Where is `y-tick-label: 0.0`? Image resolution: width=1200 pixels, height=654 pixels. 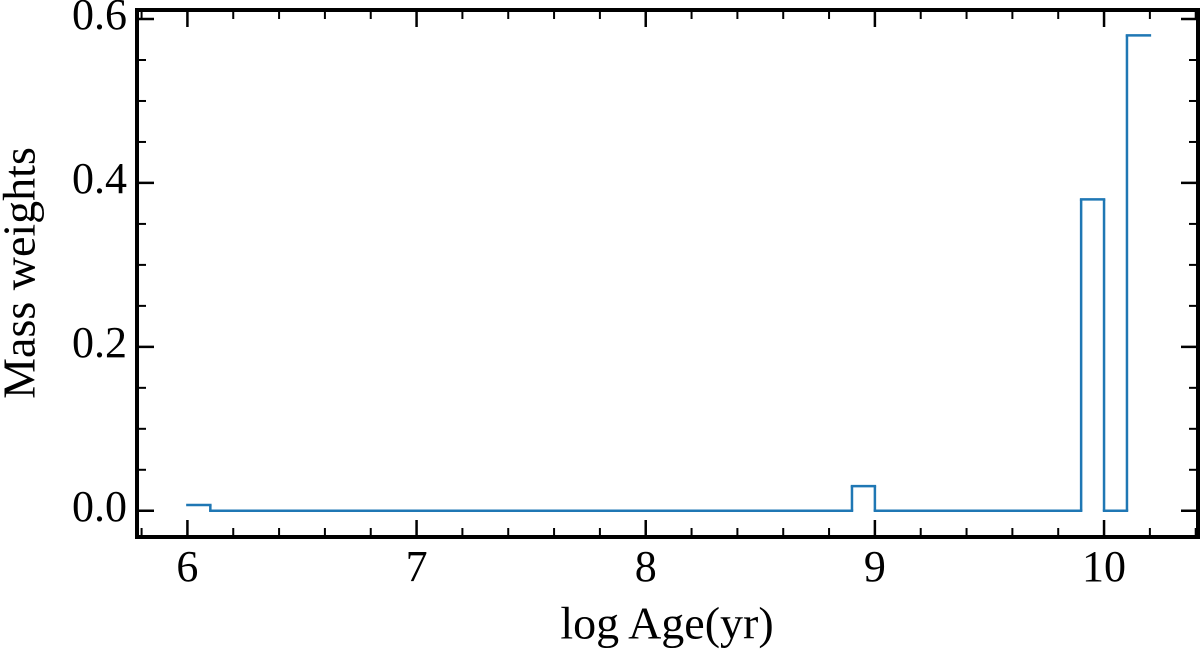 y-tick-label: 0.0 is located at coordinates (99, 506).